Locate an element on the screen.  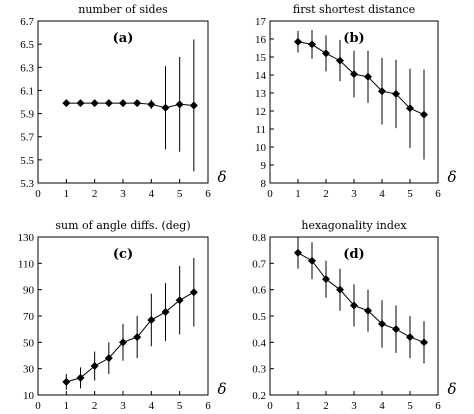
panel-b-x-axis-label: δ is located at coordinates (451, 177).